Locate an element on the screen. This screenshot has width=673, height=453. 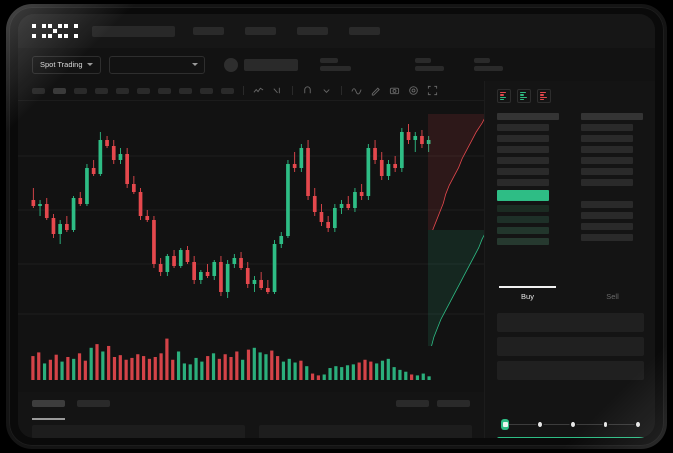
order-book is located at coordinates (570, 209).